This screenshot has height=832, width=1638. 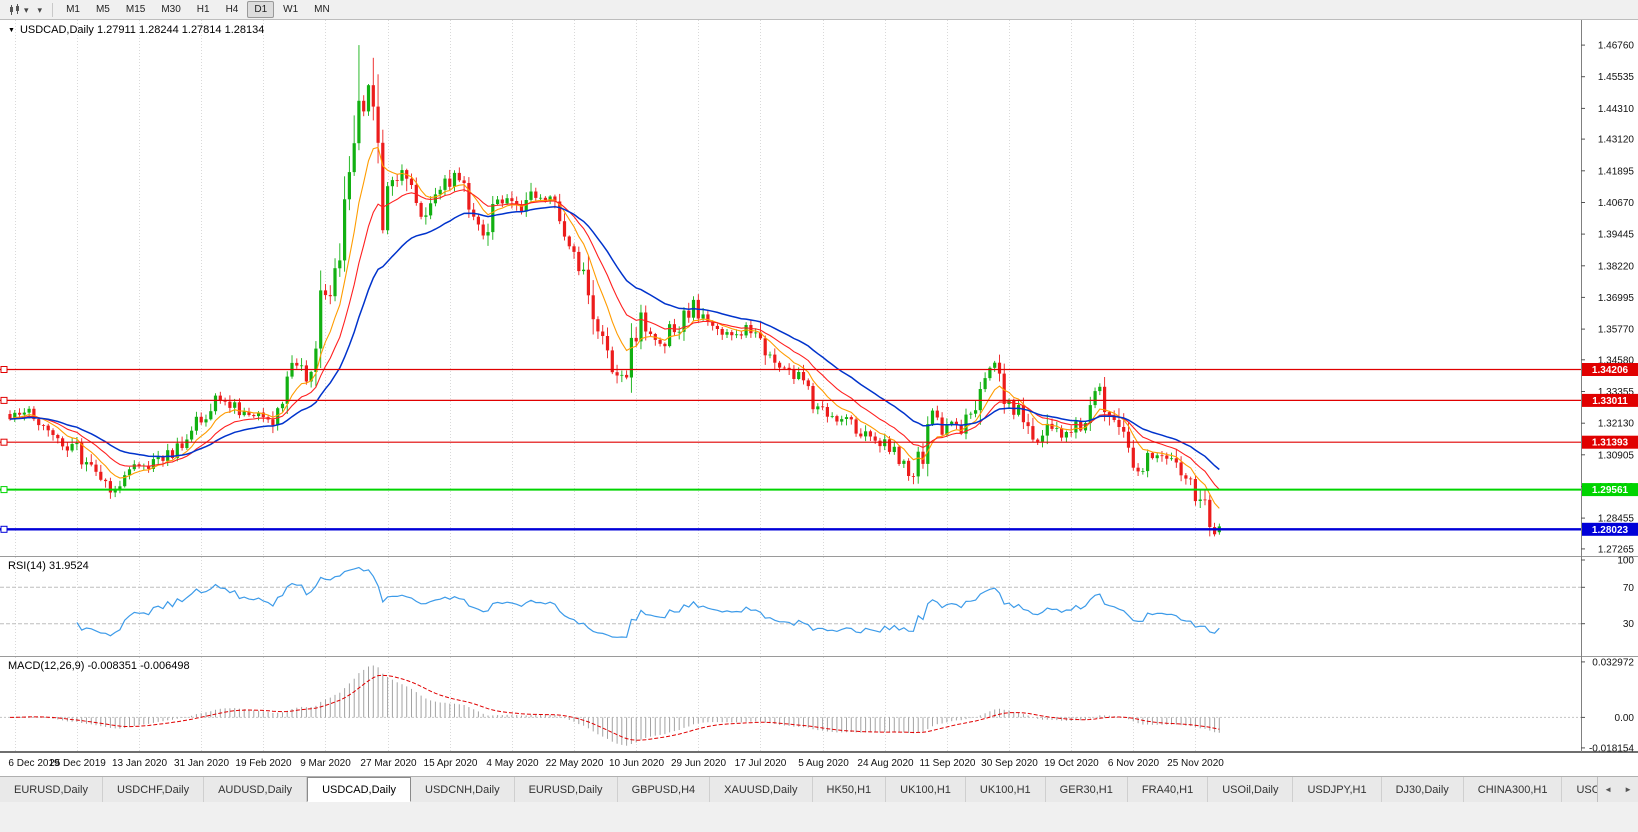 What do you see at coordinates (614, 707) in the screenshot?
I see `macd-signal-line` at bounding box center [614, 707].